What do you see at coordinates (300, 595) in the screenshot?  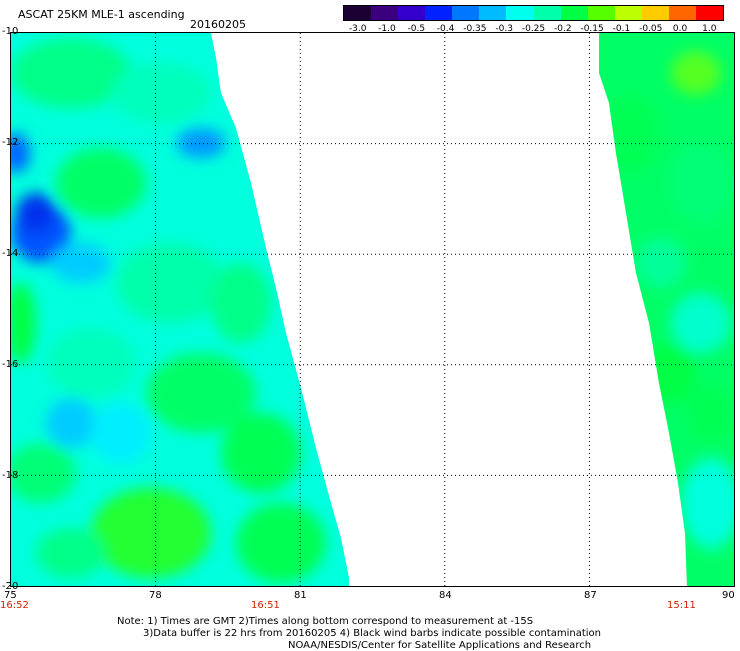 I see `x-tick-label: 81` at bounding box center [300, 595].